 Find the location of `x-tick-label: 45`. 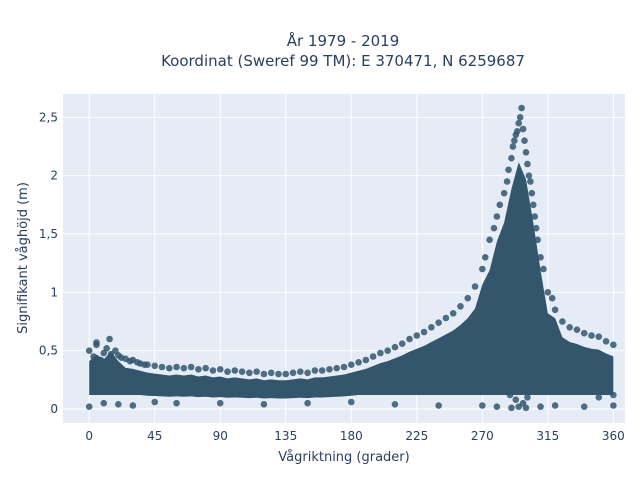

x-tick-label: 45 is located at coordinates (154, 436).